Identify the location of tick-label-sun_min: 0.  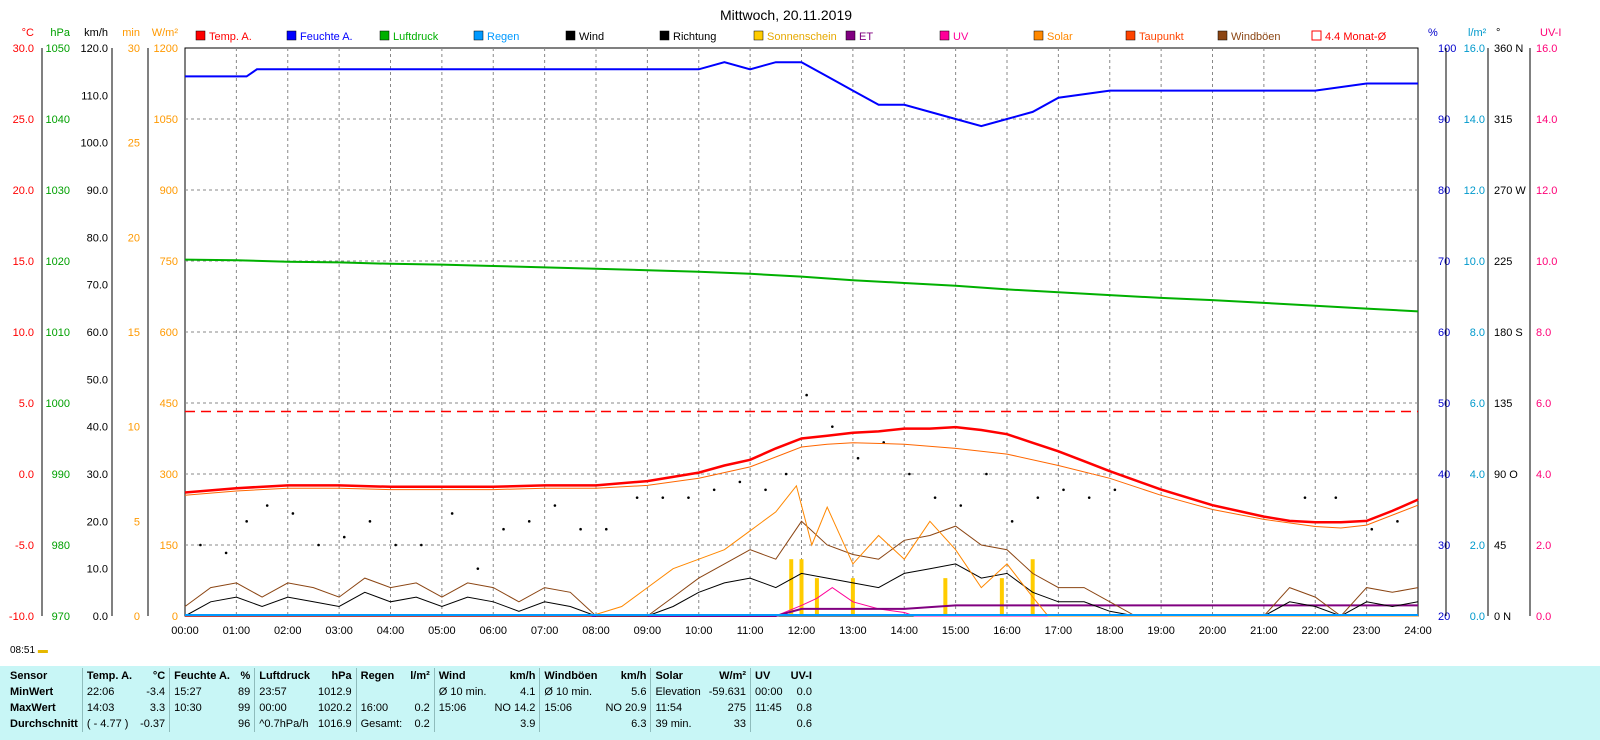
(137, 617).